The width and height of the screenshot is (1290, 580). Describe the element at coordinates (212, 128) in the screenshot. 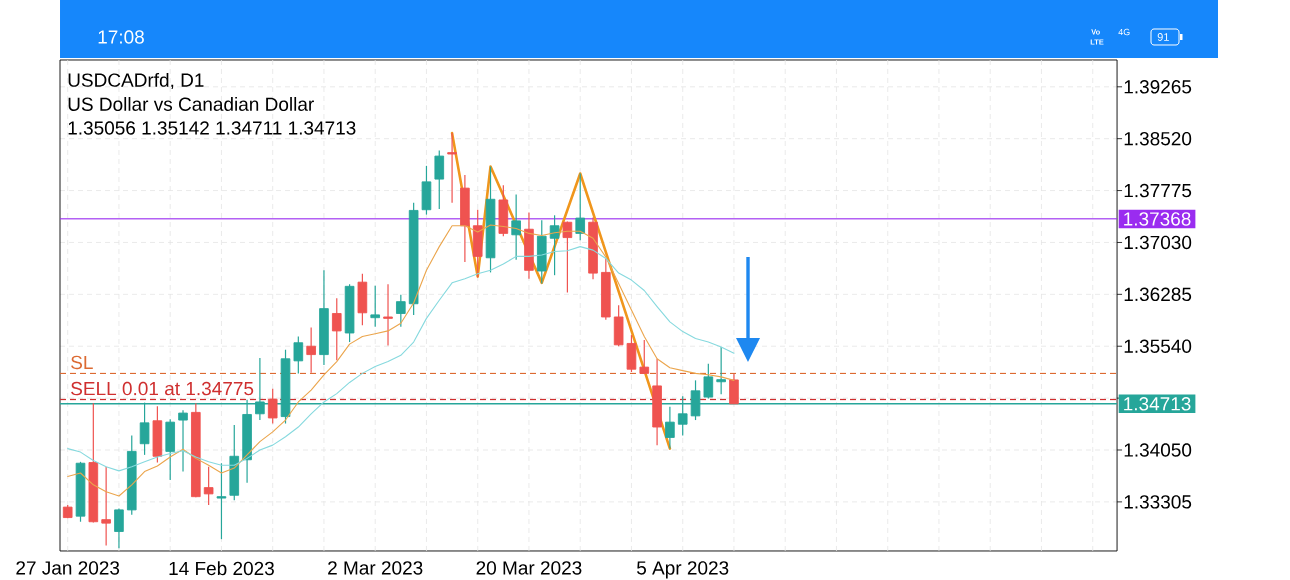

I see `annotation: 1.35056 1.35142 1.34711 1.34713` at that location.